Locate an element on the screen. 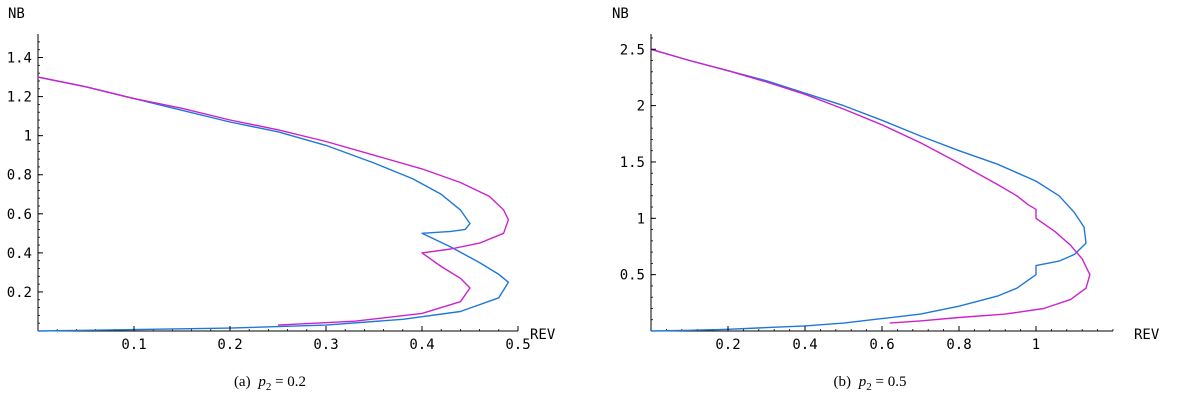 This screenshot has width=1181, height=401. x-axis-label-b: REV is located at coordinates (1147, 335).